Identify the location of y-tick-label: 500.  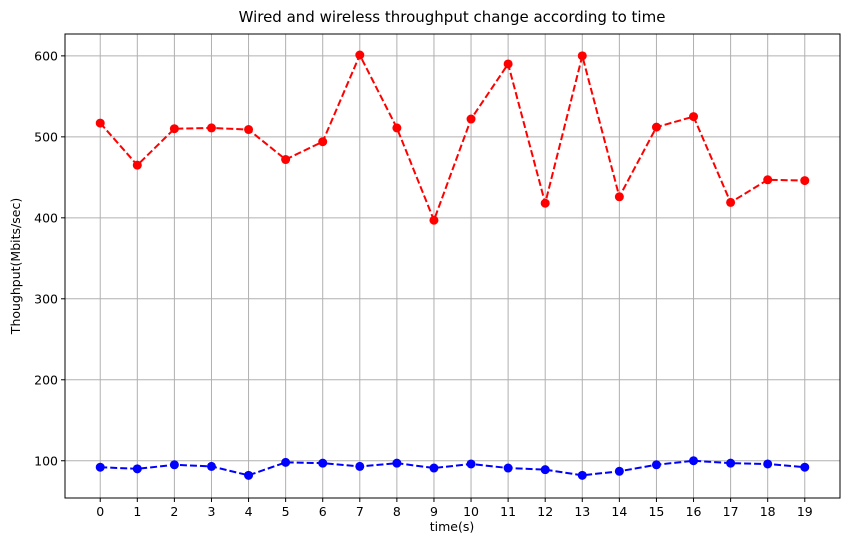
(46, 136).